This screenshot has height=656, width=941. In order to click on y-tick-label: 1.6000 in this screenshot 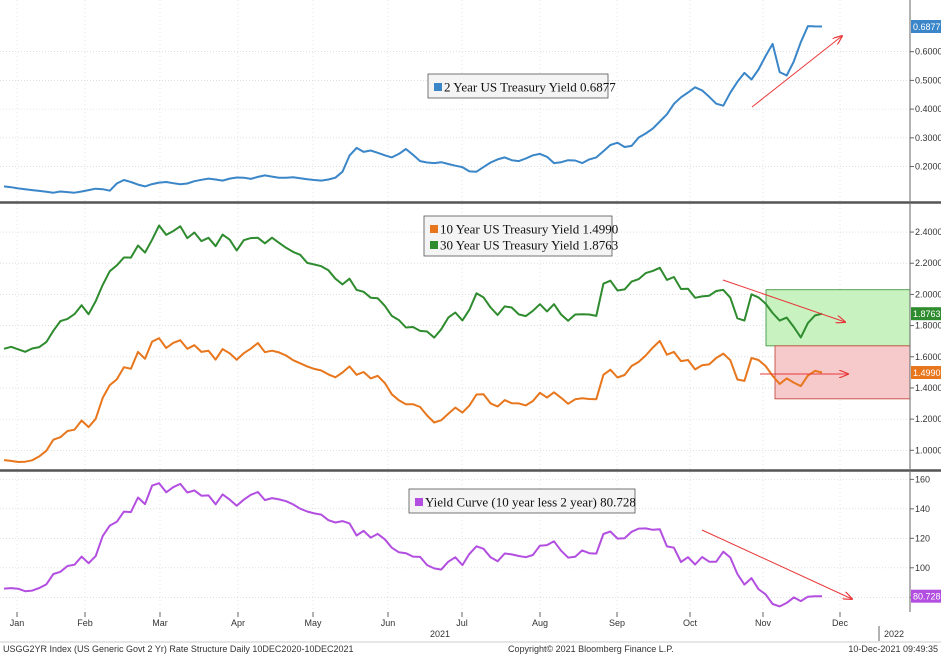, I will do `click(928, 357)`.